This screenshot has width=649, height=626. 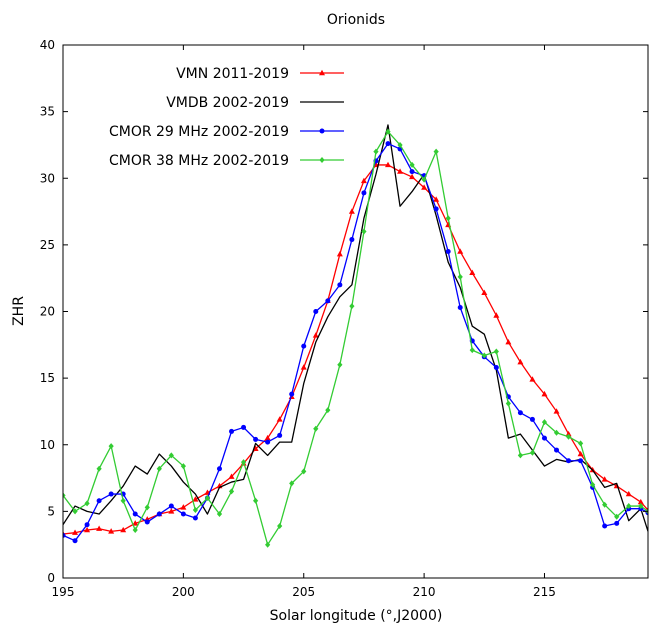 I want to click on legend-item: CMOR 38 MHz 2002-2019, so click(x=226, y=161).